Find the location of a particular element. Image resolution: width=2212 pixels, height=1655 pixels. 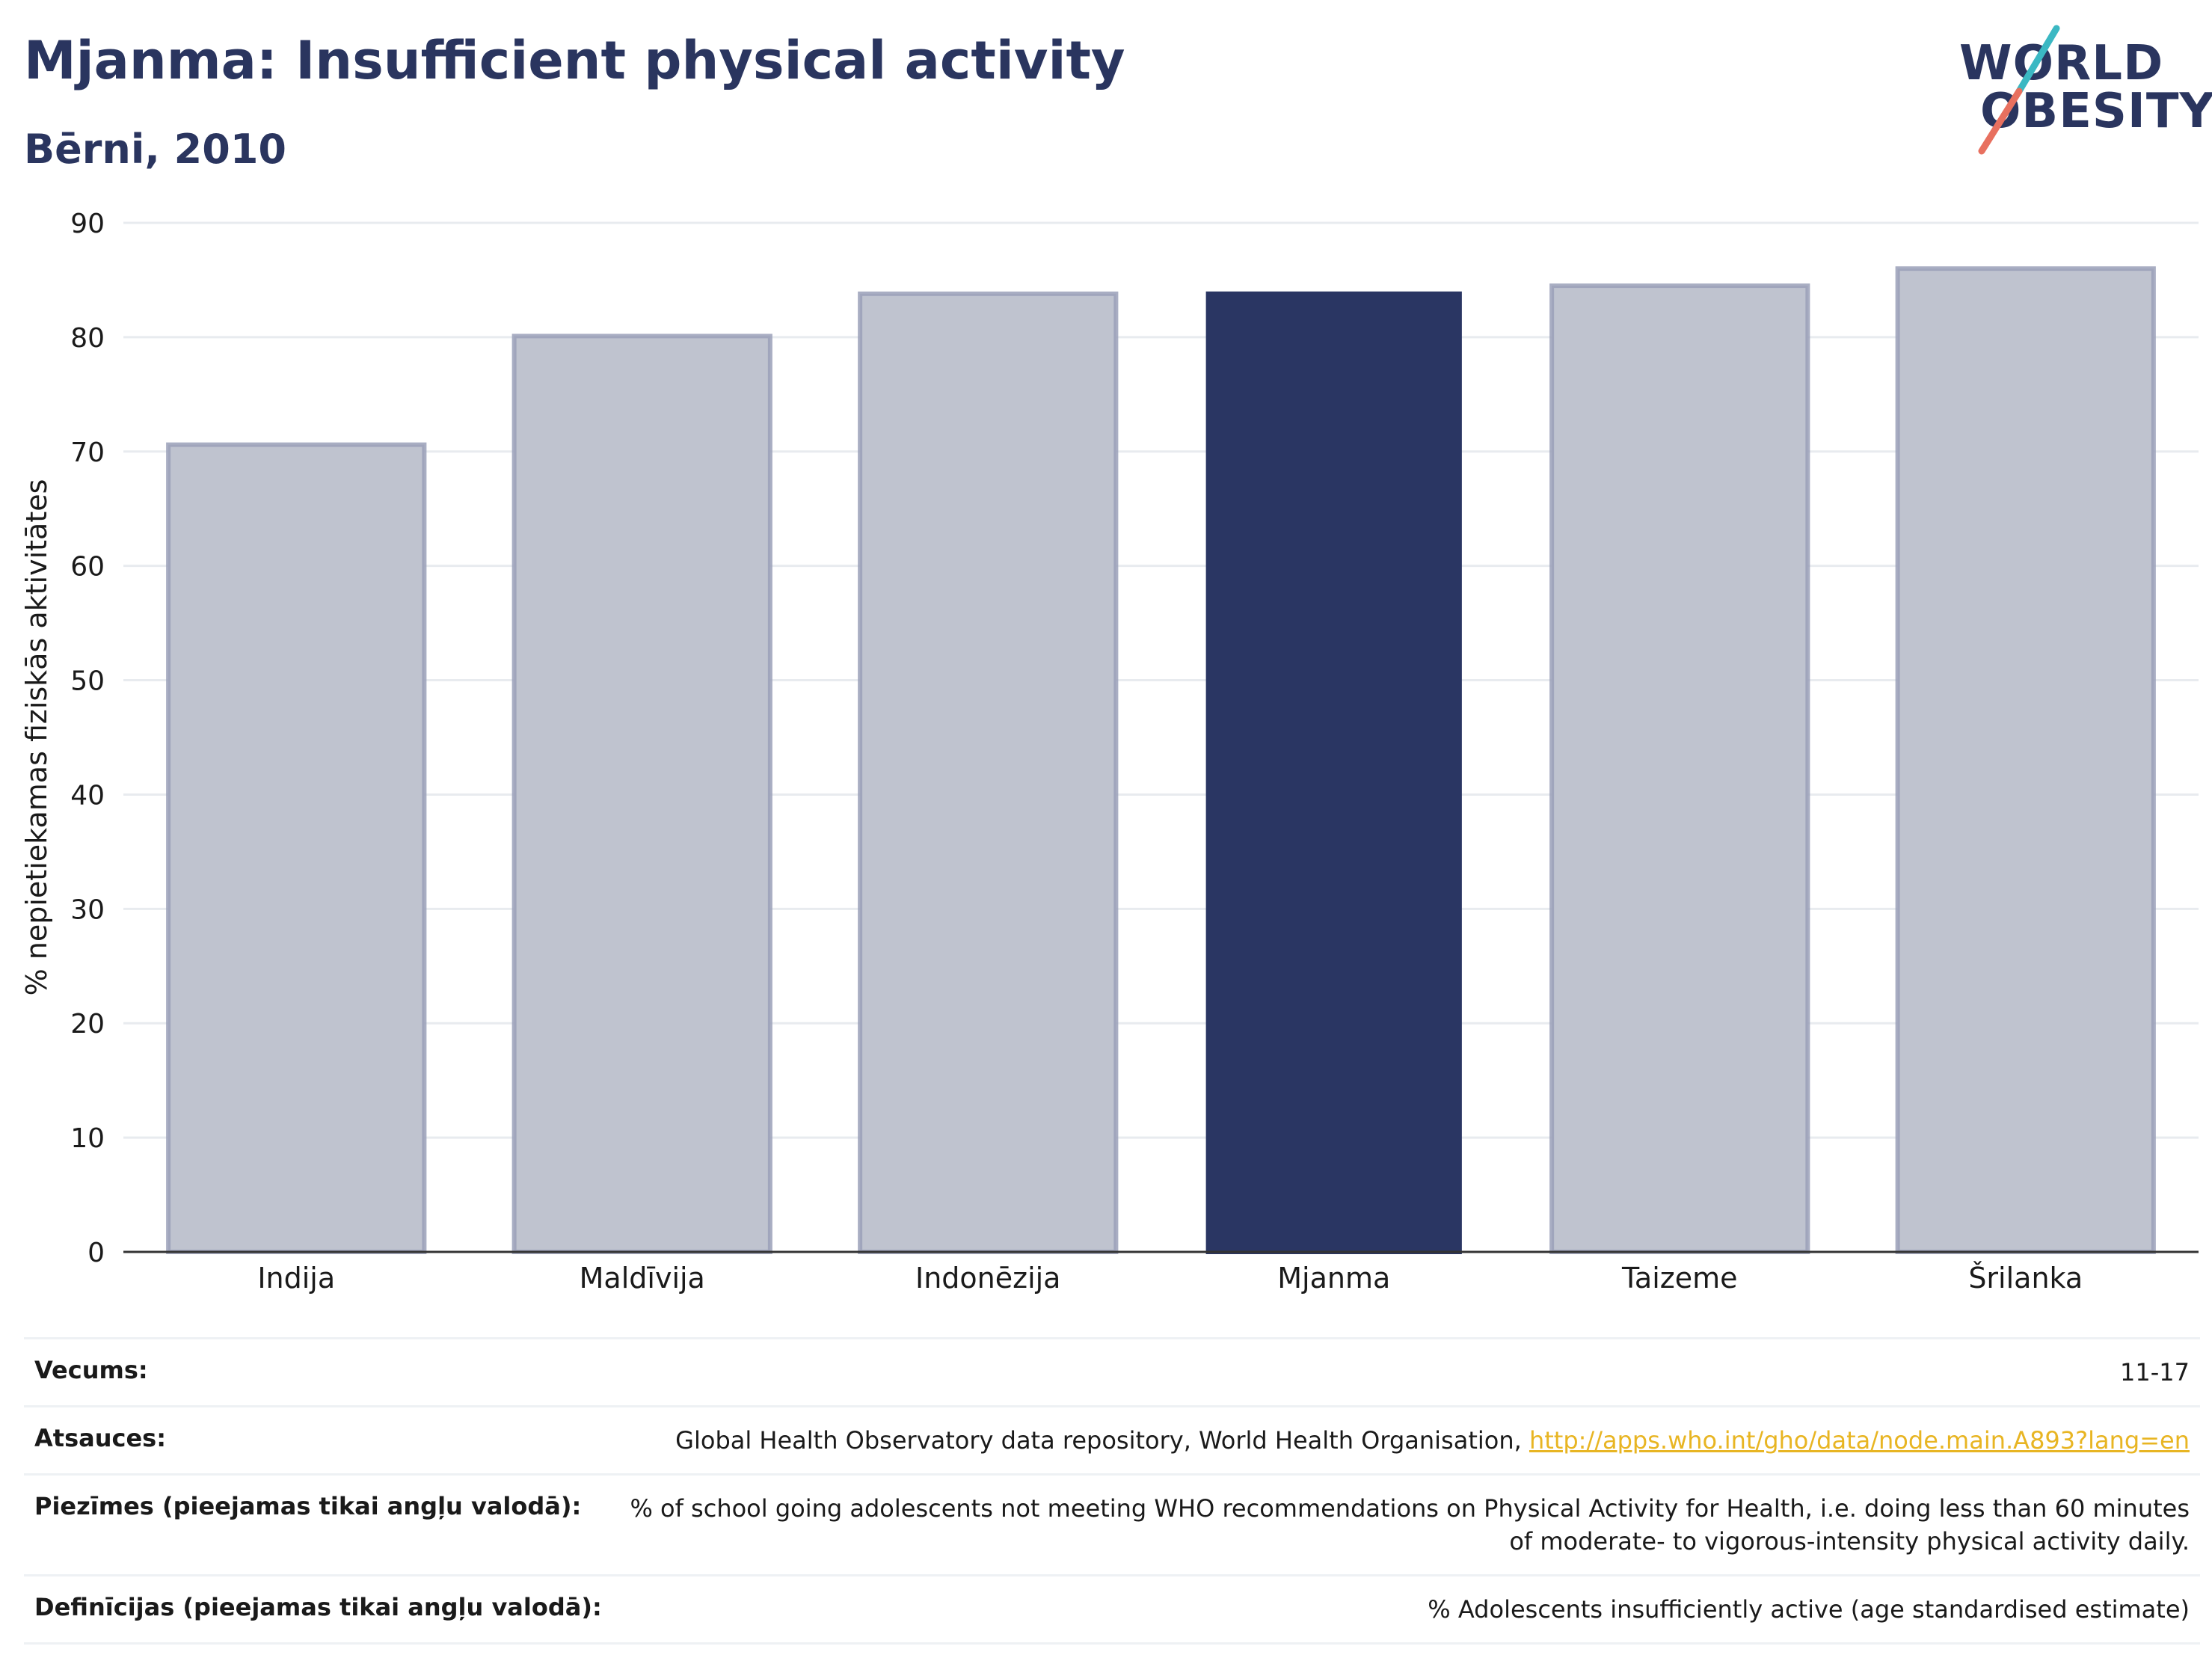

notes-label: Piezīmes (pieejamas tikai angļu valodā): is located at coordinates (308, 1506).